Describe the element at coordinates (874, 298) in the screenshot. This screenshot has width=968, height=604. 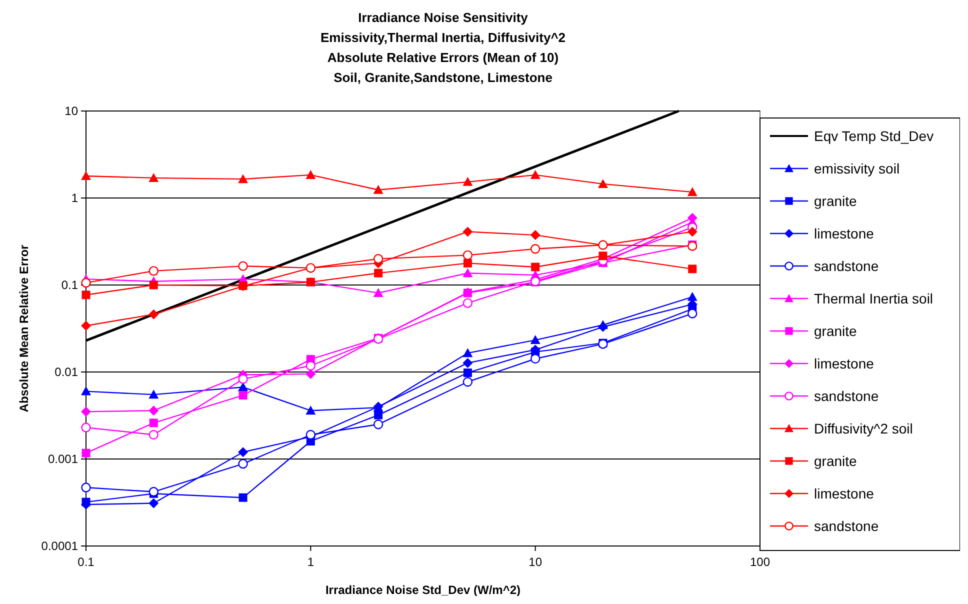
I see `legend-label: Thermal Inertia soil` at that location.